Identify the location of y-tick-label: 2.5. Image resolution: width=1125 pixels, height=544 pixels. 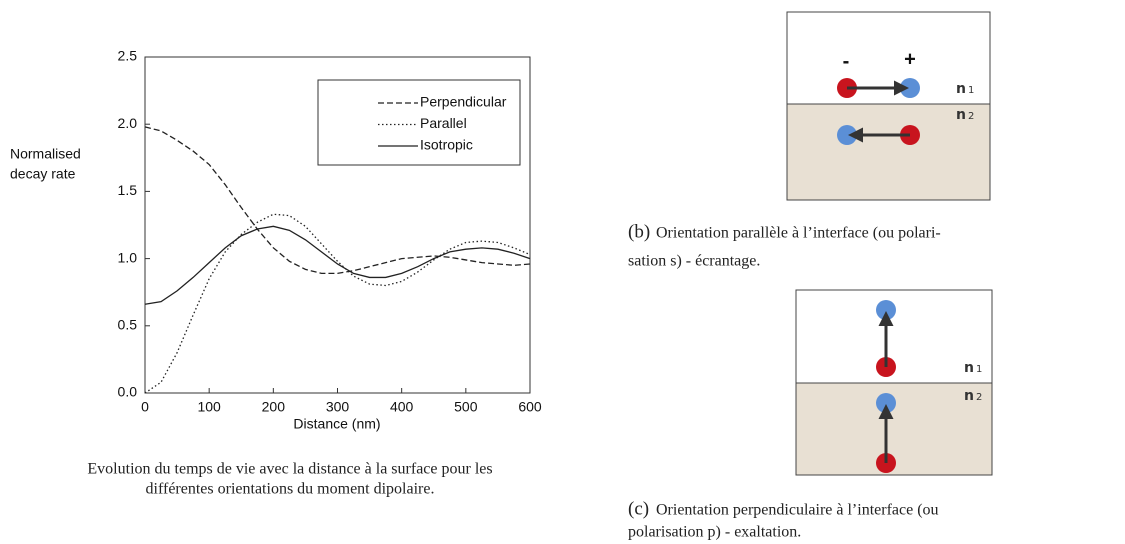
(128, 56).